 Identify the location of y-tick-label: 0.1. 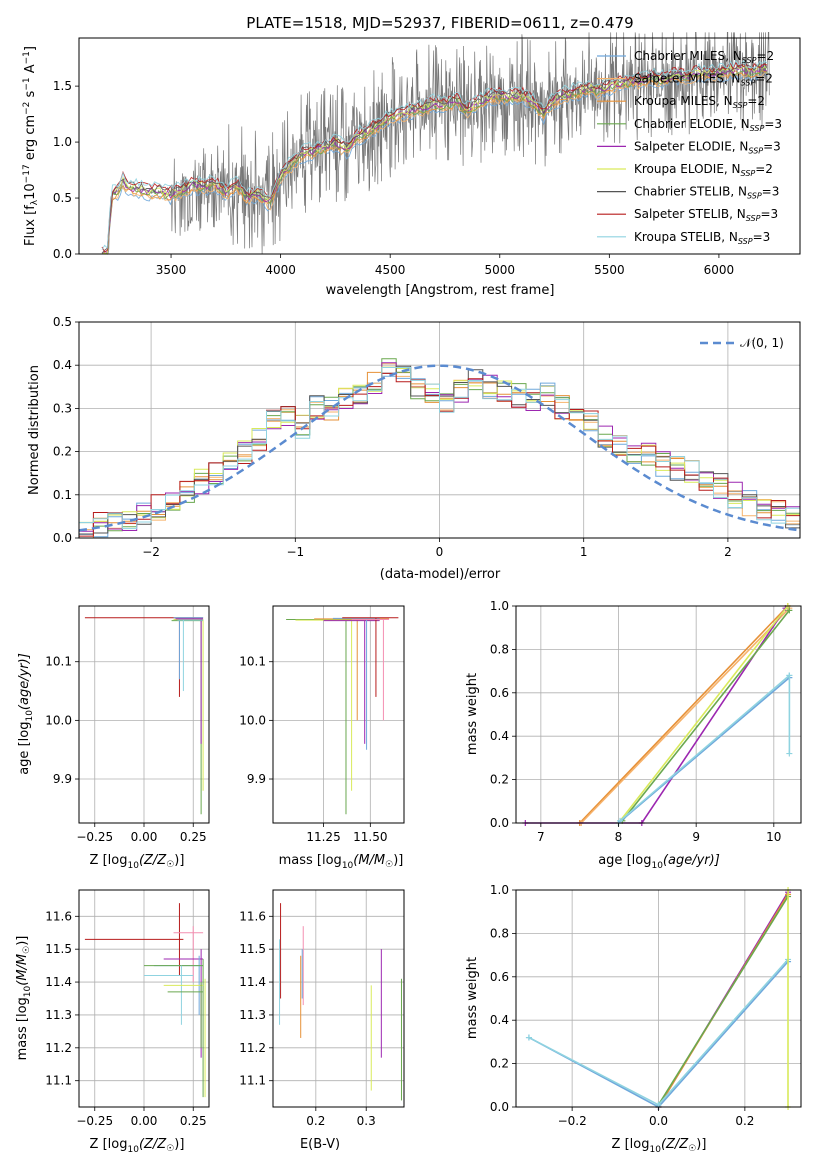
(62, 495).